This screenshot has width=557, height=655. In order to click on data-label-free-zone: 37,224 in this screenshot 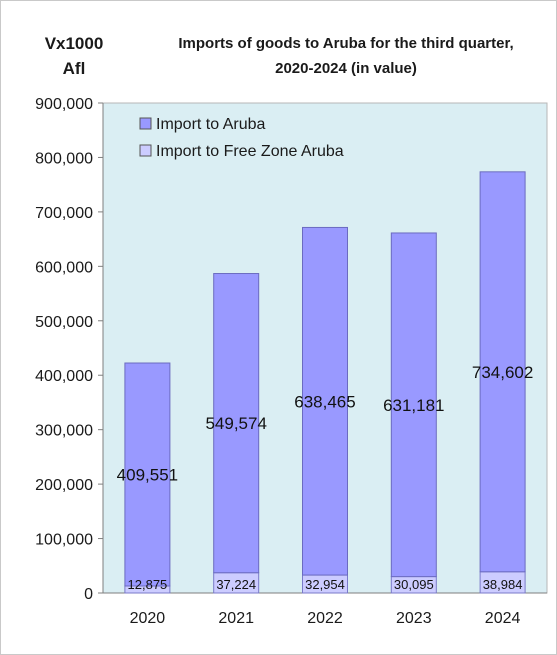, I will do `click(236, 584)`.